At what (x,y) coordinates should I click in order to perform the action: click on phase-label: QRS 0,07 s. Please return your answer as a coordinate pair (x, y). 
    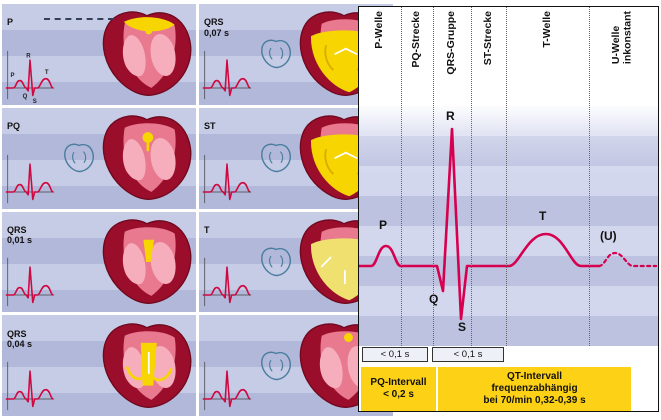
    Looking at the image, I should click on (217, 27).